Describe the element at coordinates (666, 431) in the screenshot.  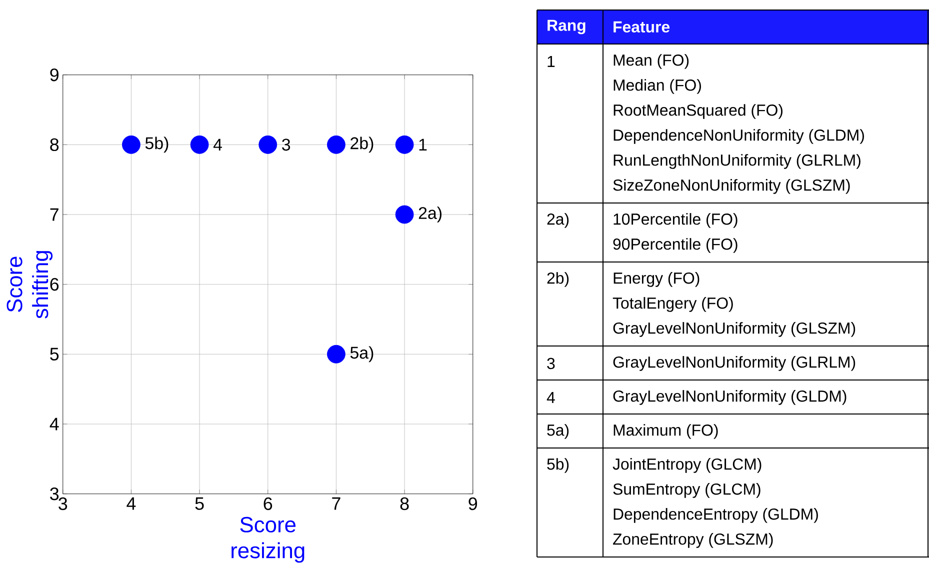
I see `text: Maximum (FO)` at that location.